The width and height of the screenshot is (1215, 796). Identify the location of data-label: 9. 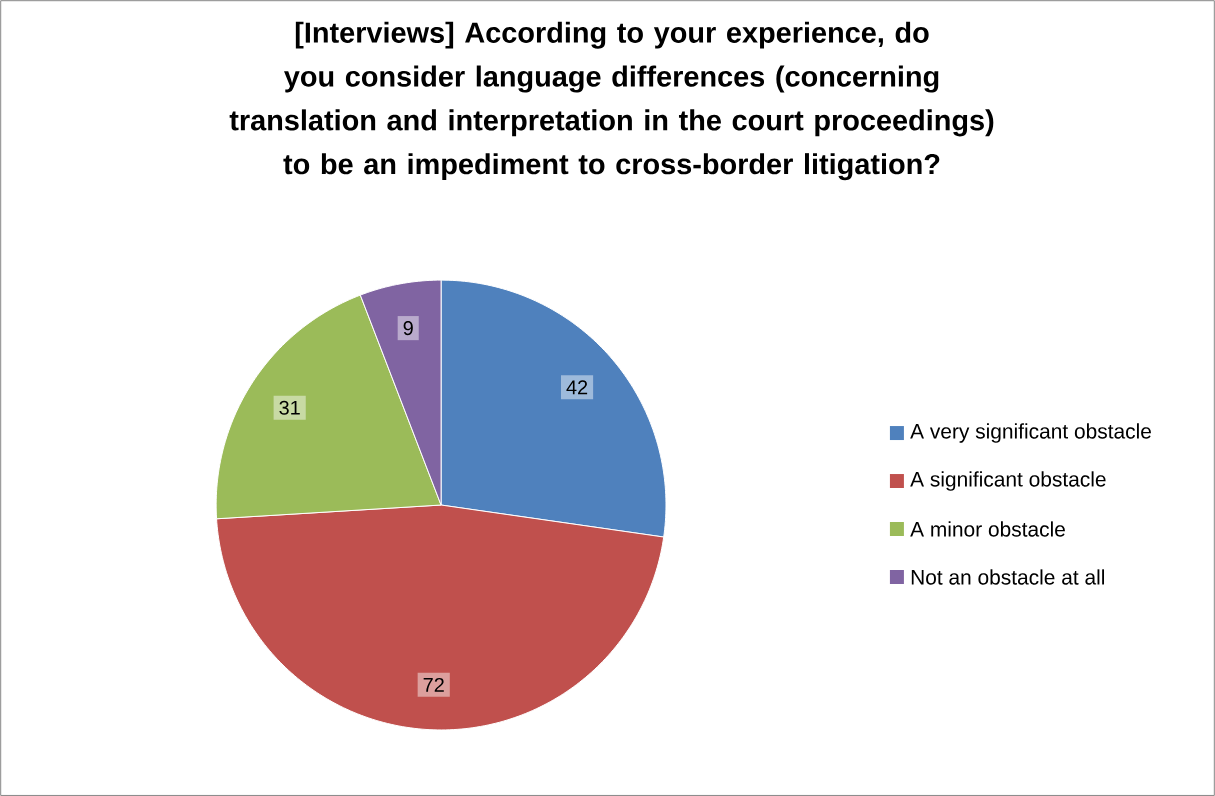
(408, 328).